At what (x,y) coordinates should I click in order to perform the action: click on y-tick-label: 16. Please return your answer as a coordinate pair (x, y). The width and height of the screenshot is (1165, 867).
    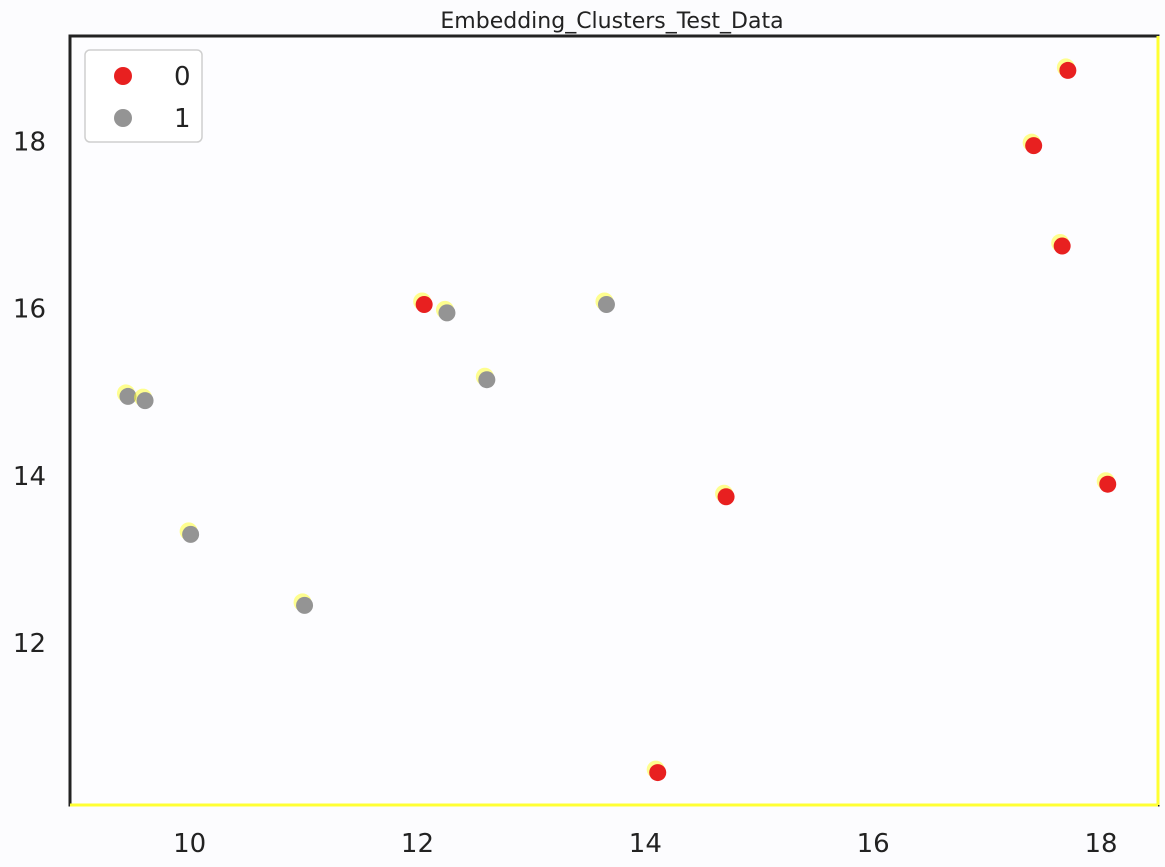
    Looking at the image, I should click on (29, 310).